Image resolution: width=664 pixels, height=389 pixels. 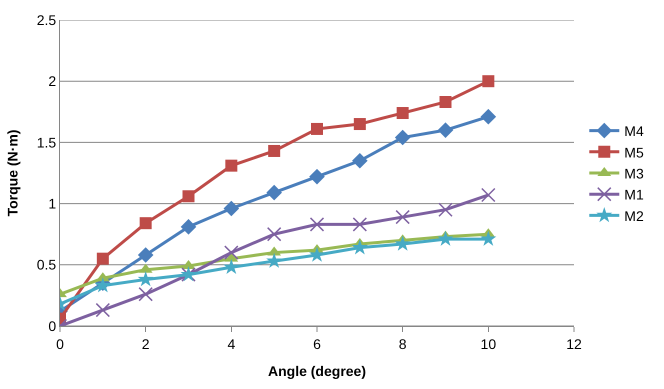 I want to click on x-tick-label: 4, so click(x=231, y=344).